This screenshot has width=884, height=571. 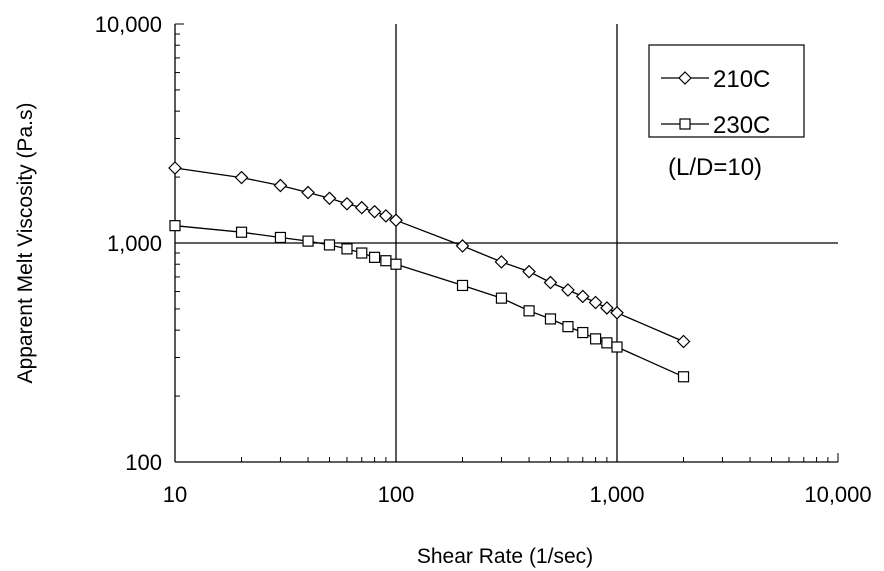 What do you see at coordinates (505, 556) in the screenshot?
I see `x-axis-title: Shear Rate (1/sec)` at bounding box center [505, 556].